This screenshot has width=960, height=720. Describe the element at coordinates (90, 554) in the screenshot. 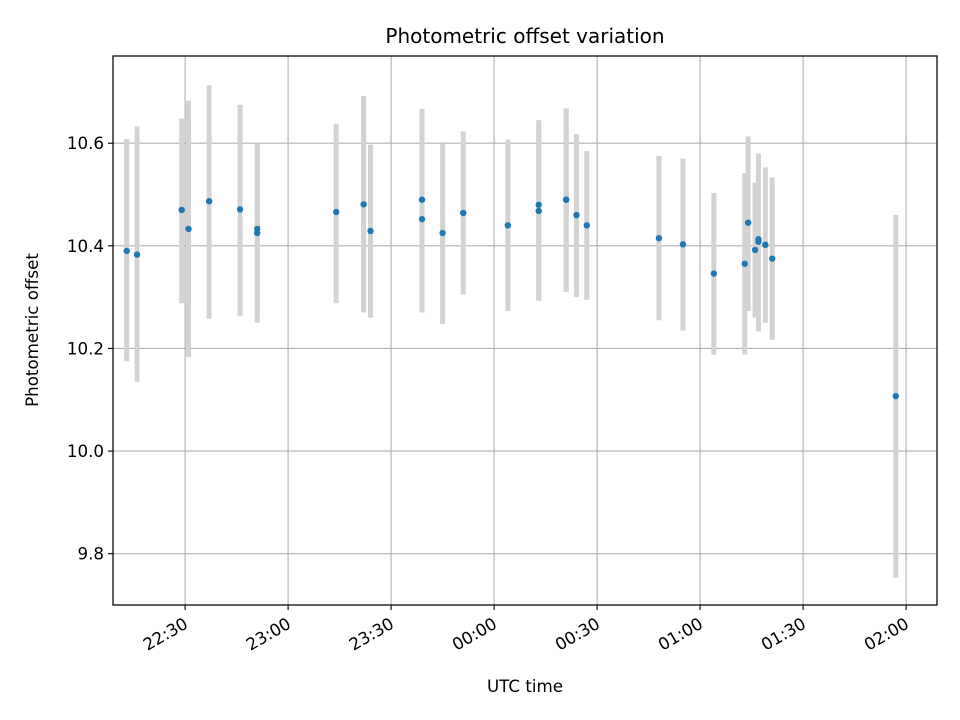

I see `y-tick-label: 9.8` at that location.